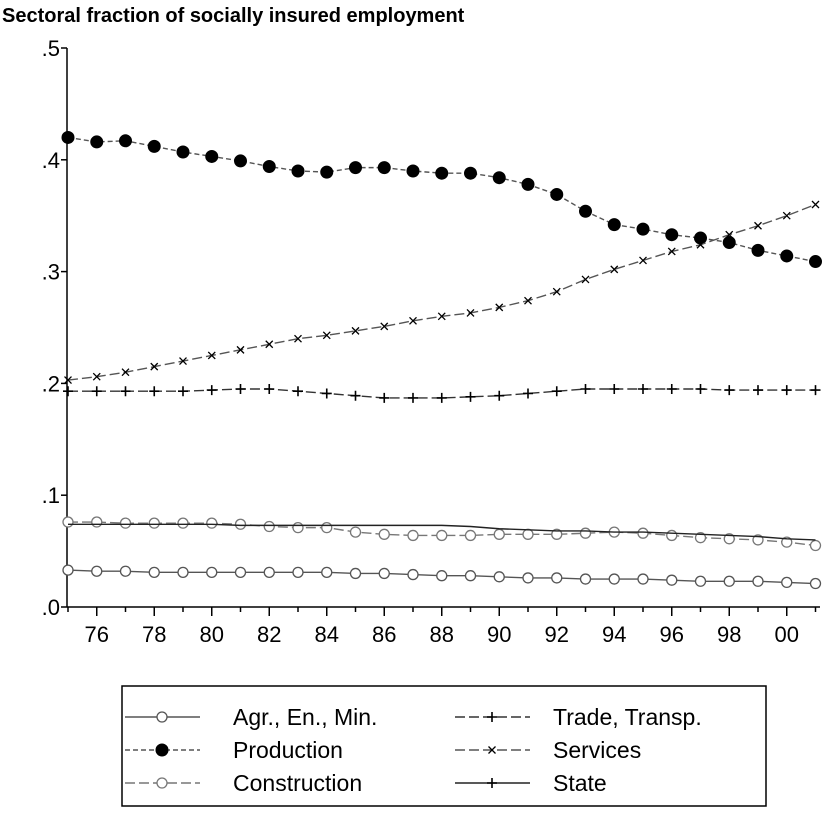 This screenshot has height=816, width=822. Describe the element at coordinates (212, 634) in the screenshot. I see `x-tick-label: 80` at that location.